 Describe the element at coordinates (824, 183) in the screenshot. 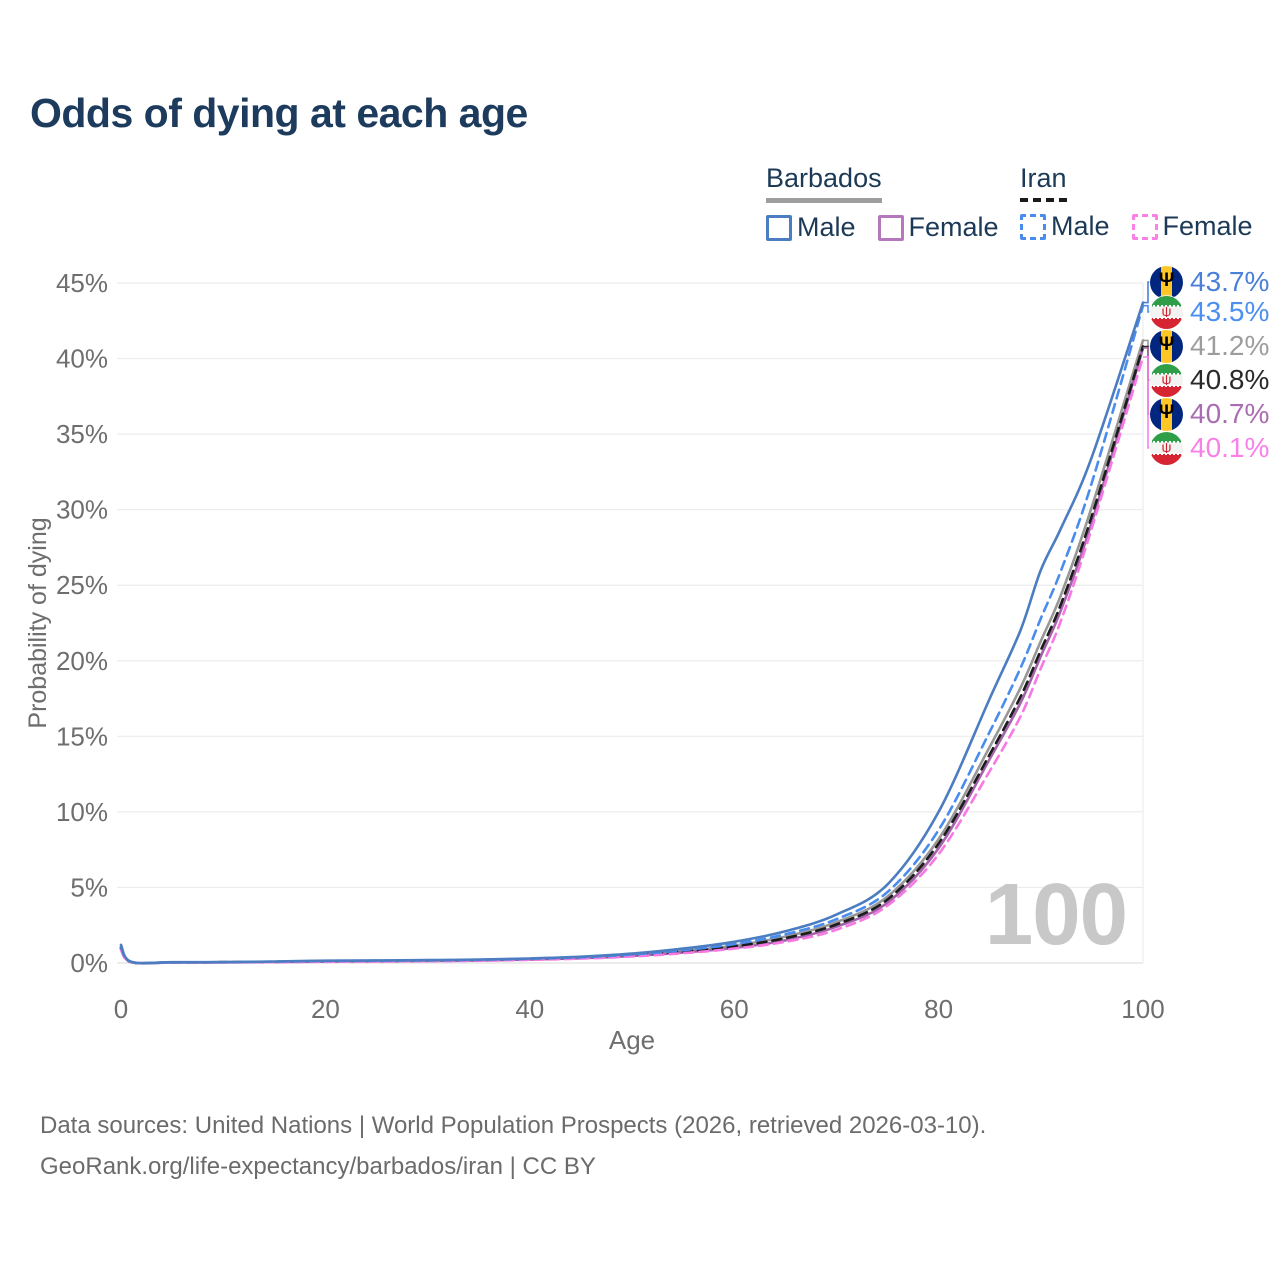

I see `legend-country-barbados: Barbados` at that location.